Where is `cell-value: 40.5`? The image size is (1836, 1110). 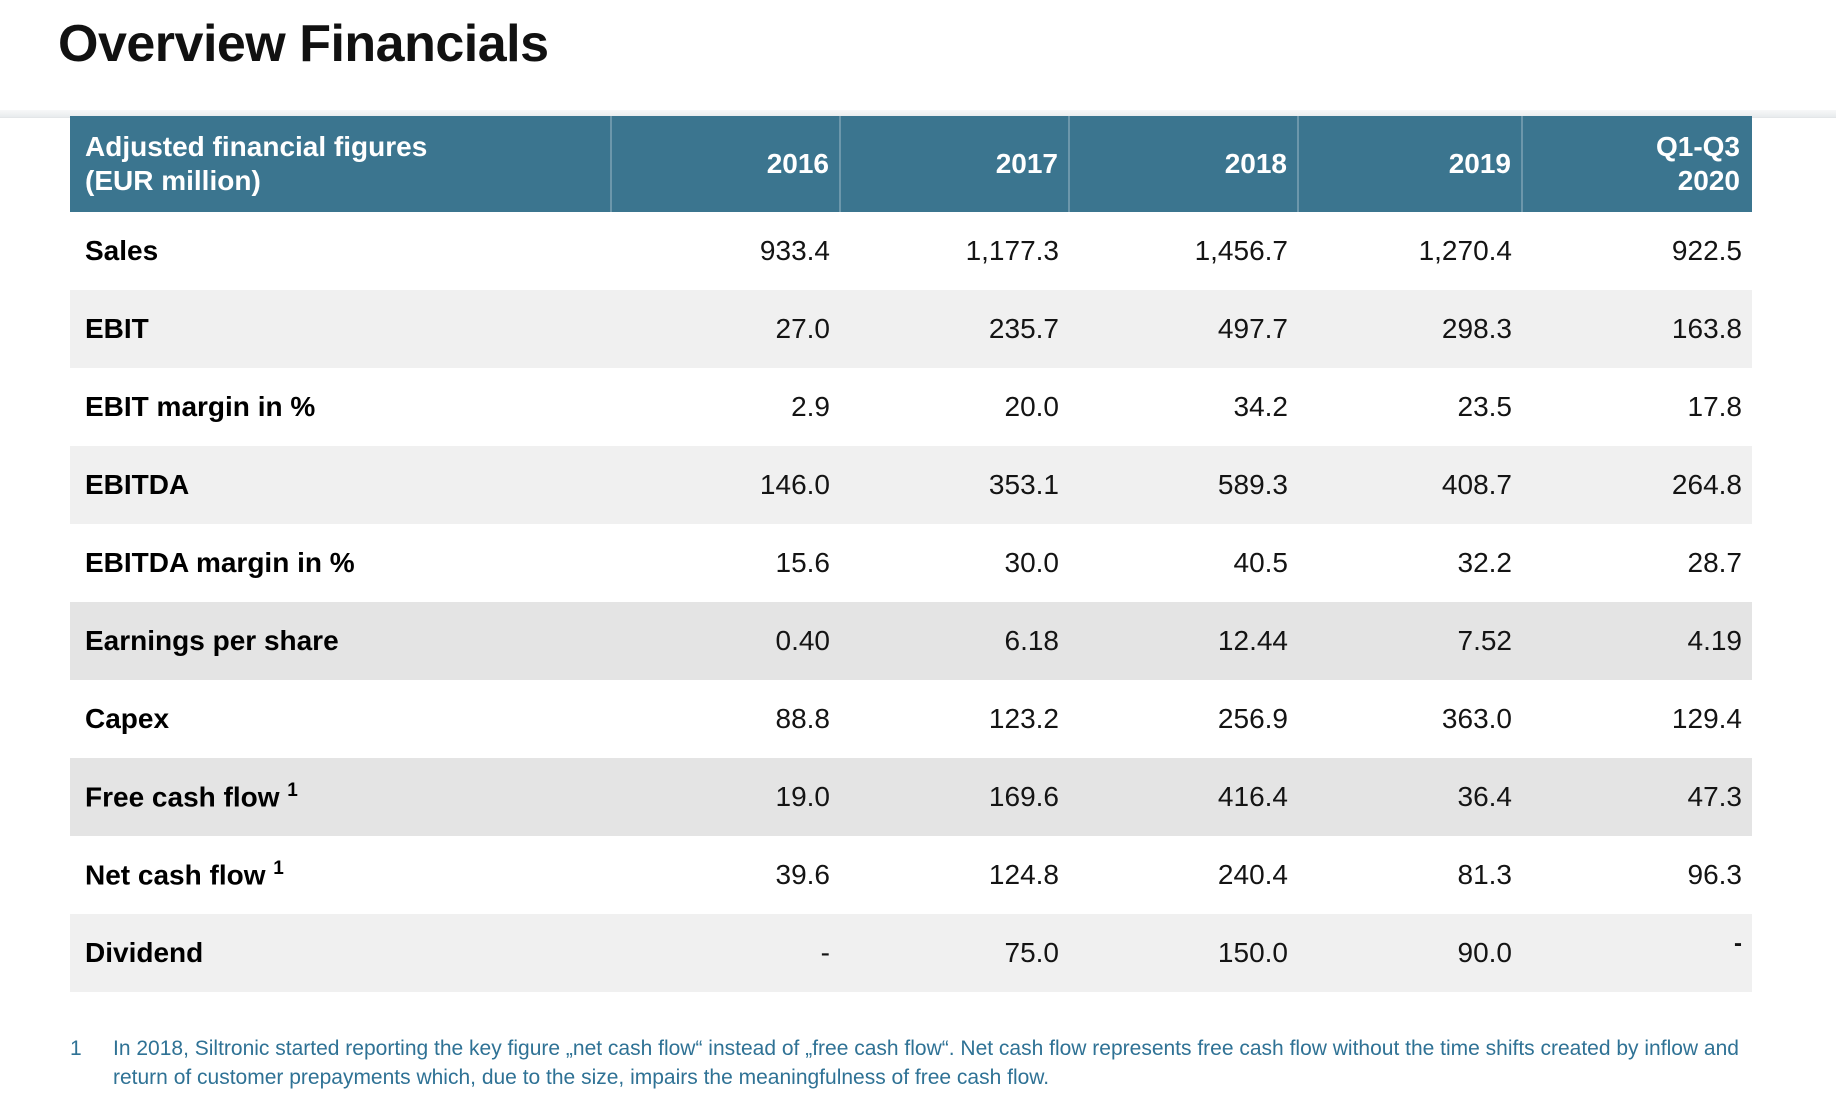 cell-value: 40.5 is located at coordinates (1261, 562).